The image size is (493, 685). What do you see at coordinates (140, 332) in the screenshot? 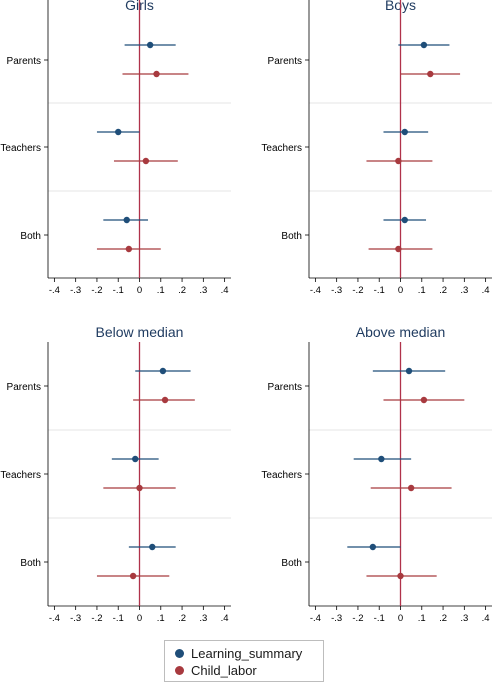
I see `panel-title: Below median` at bounding box center [140, 332].